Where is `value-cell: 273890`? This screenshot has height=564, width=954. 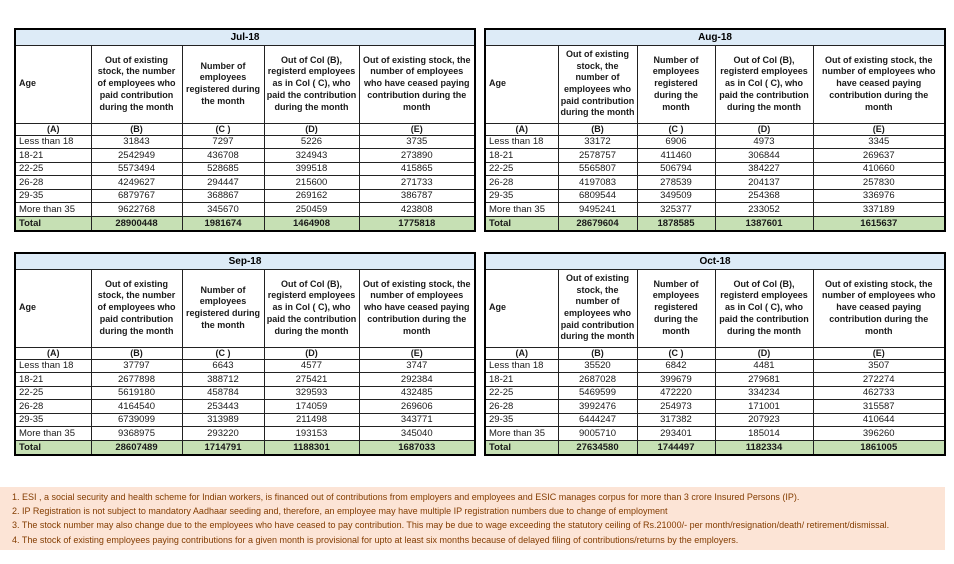 value-cell: 273890 is located at coordinates (417, 155).